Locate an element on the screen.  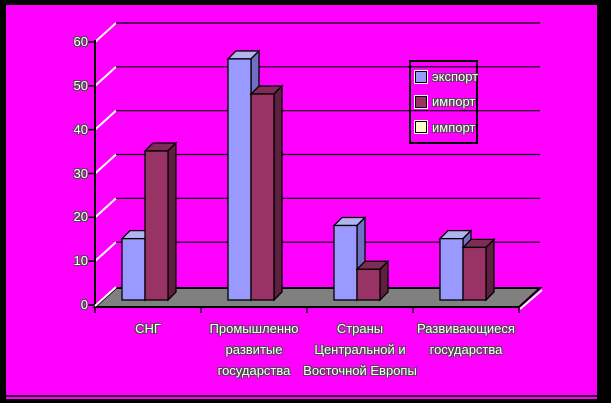
bar-экспорт-2 is located at coordinates (345, 262).